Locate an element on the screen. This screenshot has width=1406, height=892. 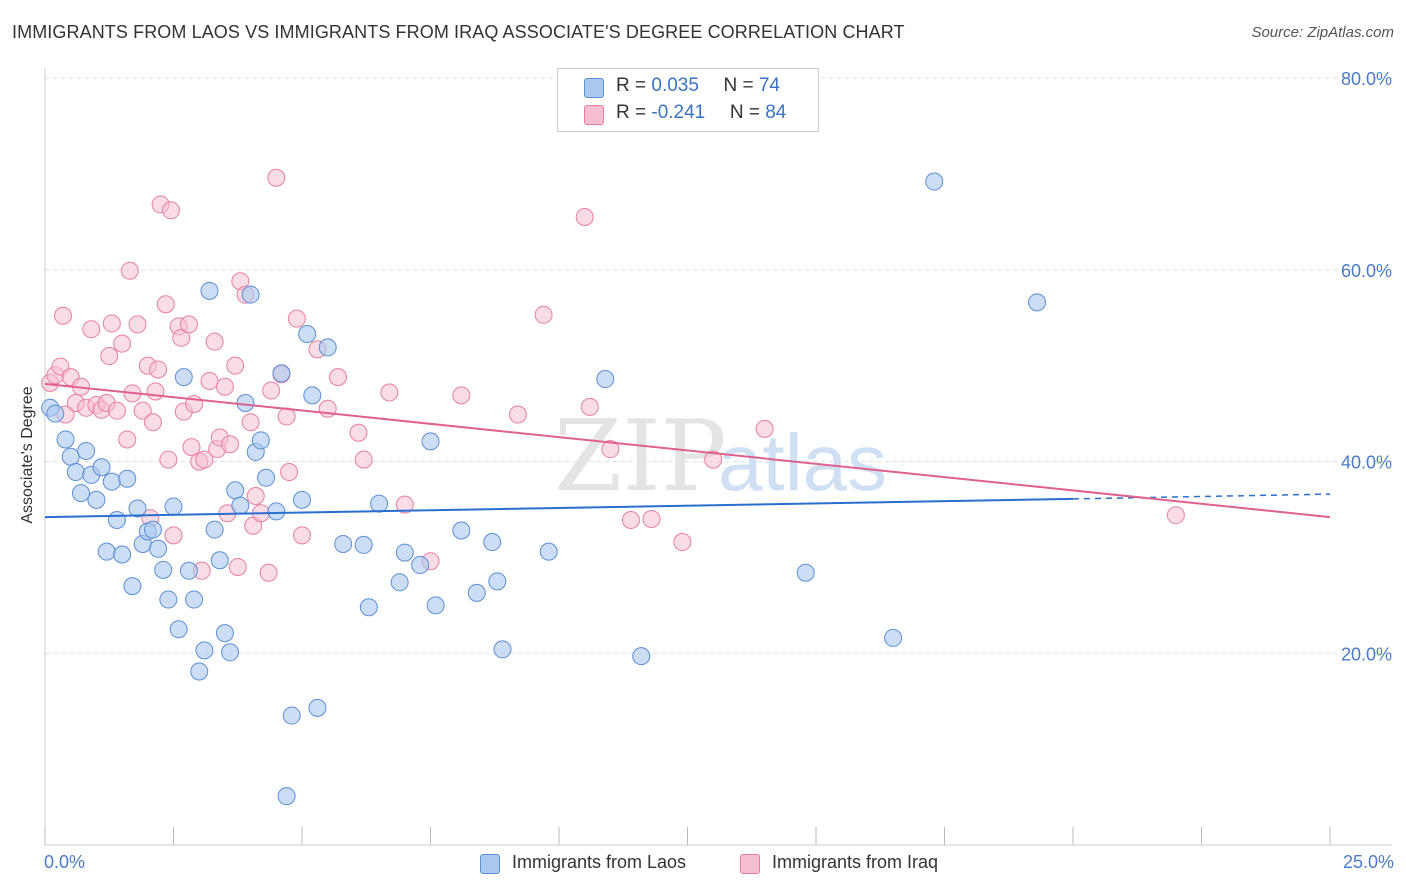
trend-lines is located at coordinates (687, 450).